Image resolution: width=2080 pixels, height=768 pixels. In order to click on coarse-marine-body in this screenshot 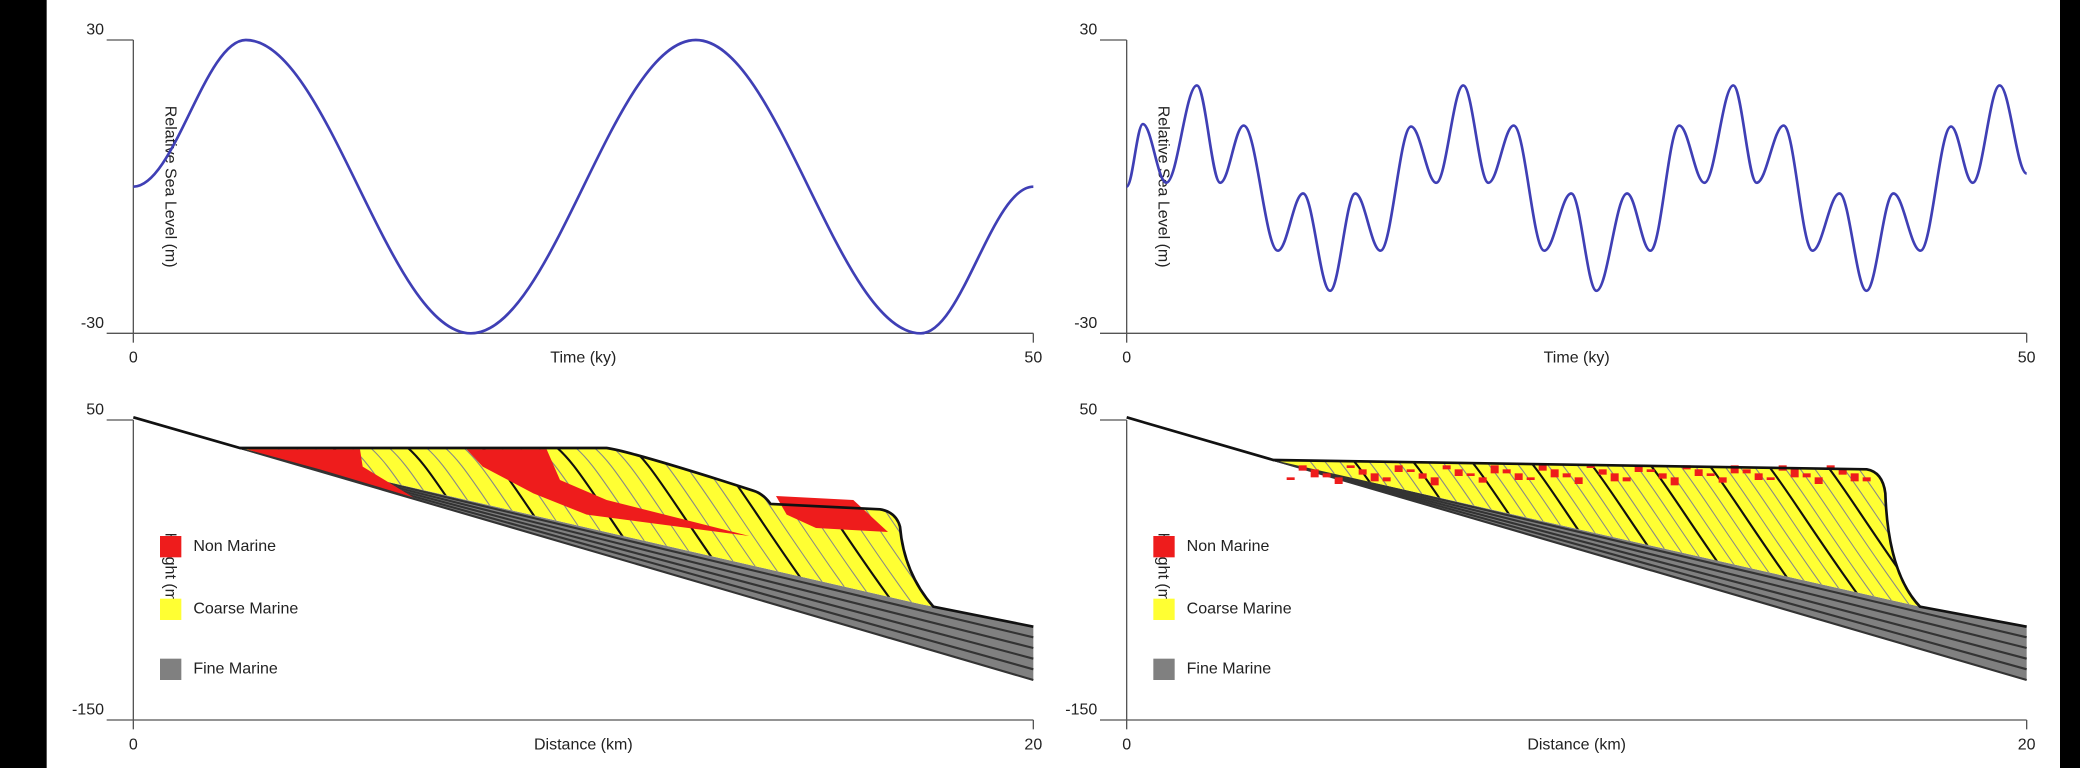, I will do `click(587, 527)`.